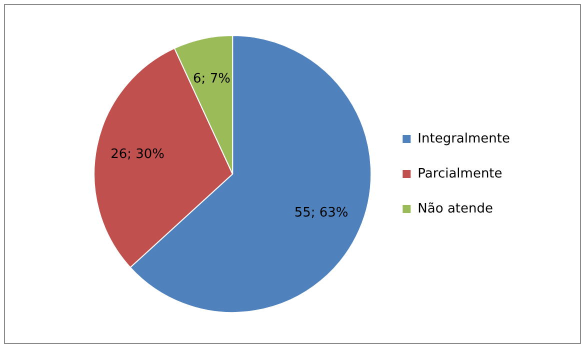  Describe the element at coordinates (460, 174) in the screenshot. I see `legend-label: Parcialmente` at that location.